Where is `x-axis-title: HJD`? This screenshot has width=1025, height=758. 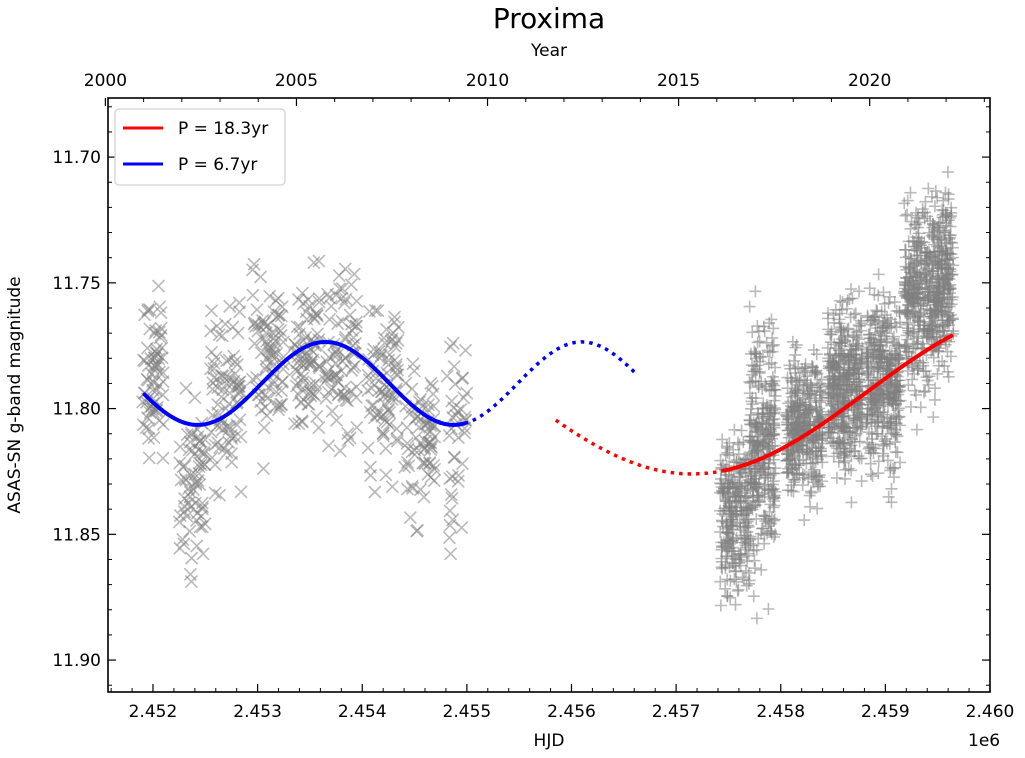 x-axis-title: HJD is located at coordinates (549, 741).